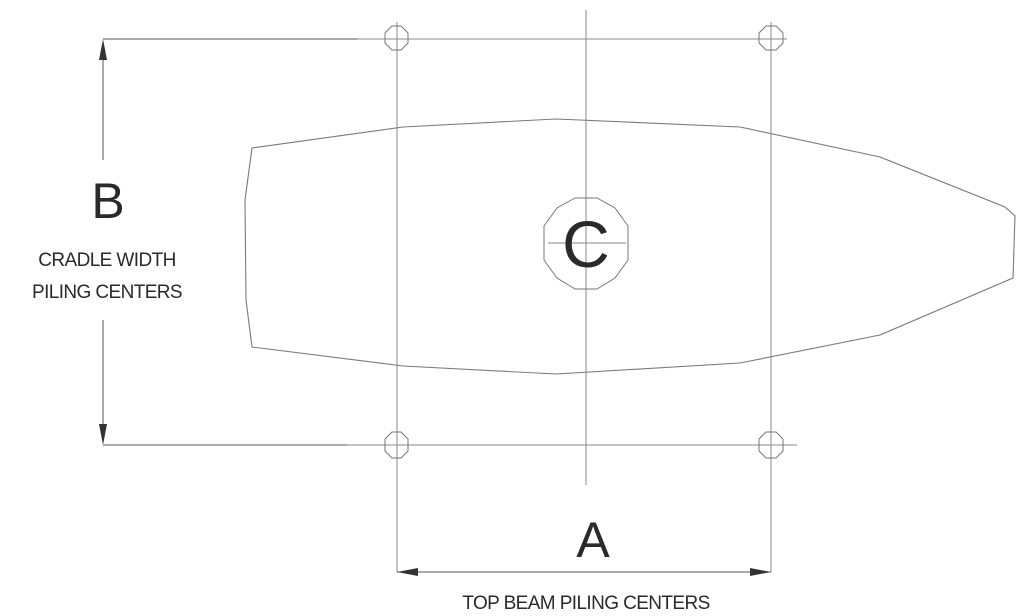 This screenshot has height=616, width=1021. Describe the element at coordinates (103, 242) in the screenshot. I see `dimension-b` at that location.